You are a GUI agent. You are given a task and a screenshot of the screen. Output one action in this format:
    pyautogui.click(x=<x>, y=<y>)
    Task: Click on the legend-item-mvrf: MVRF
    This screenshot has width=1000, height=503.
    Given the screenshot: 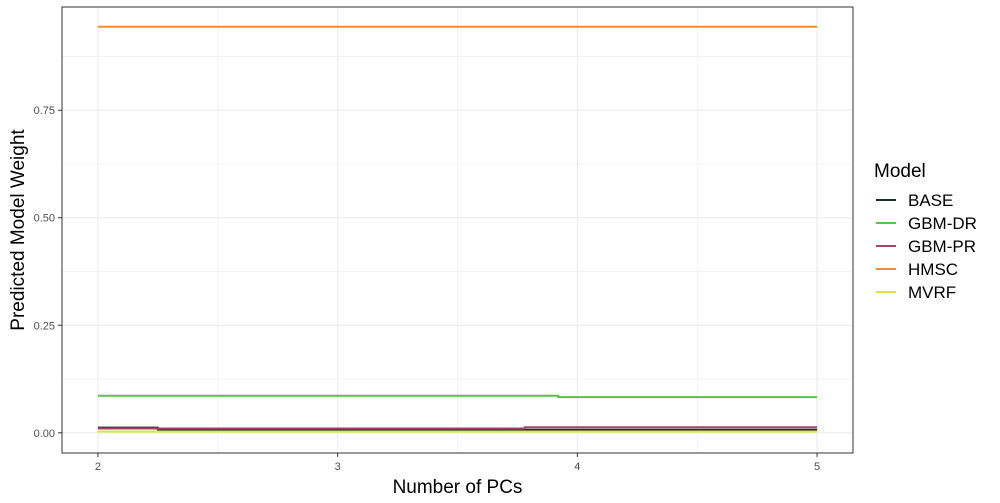 What is the action you would take?
    pyautogui.click(x=916, y=292)
    